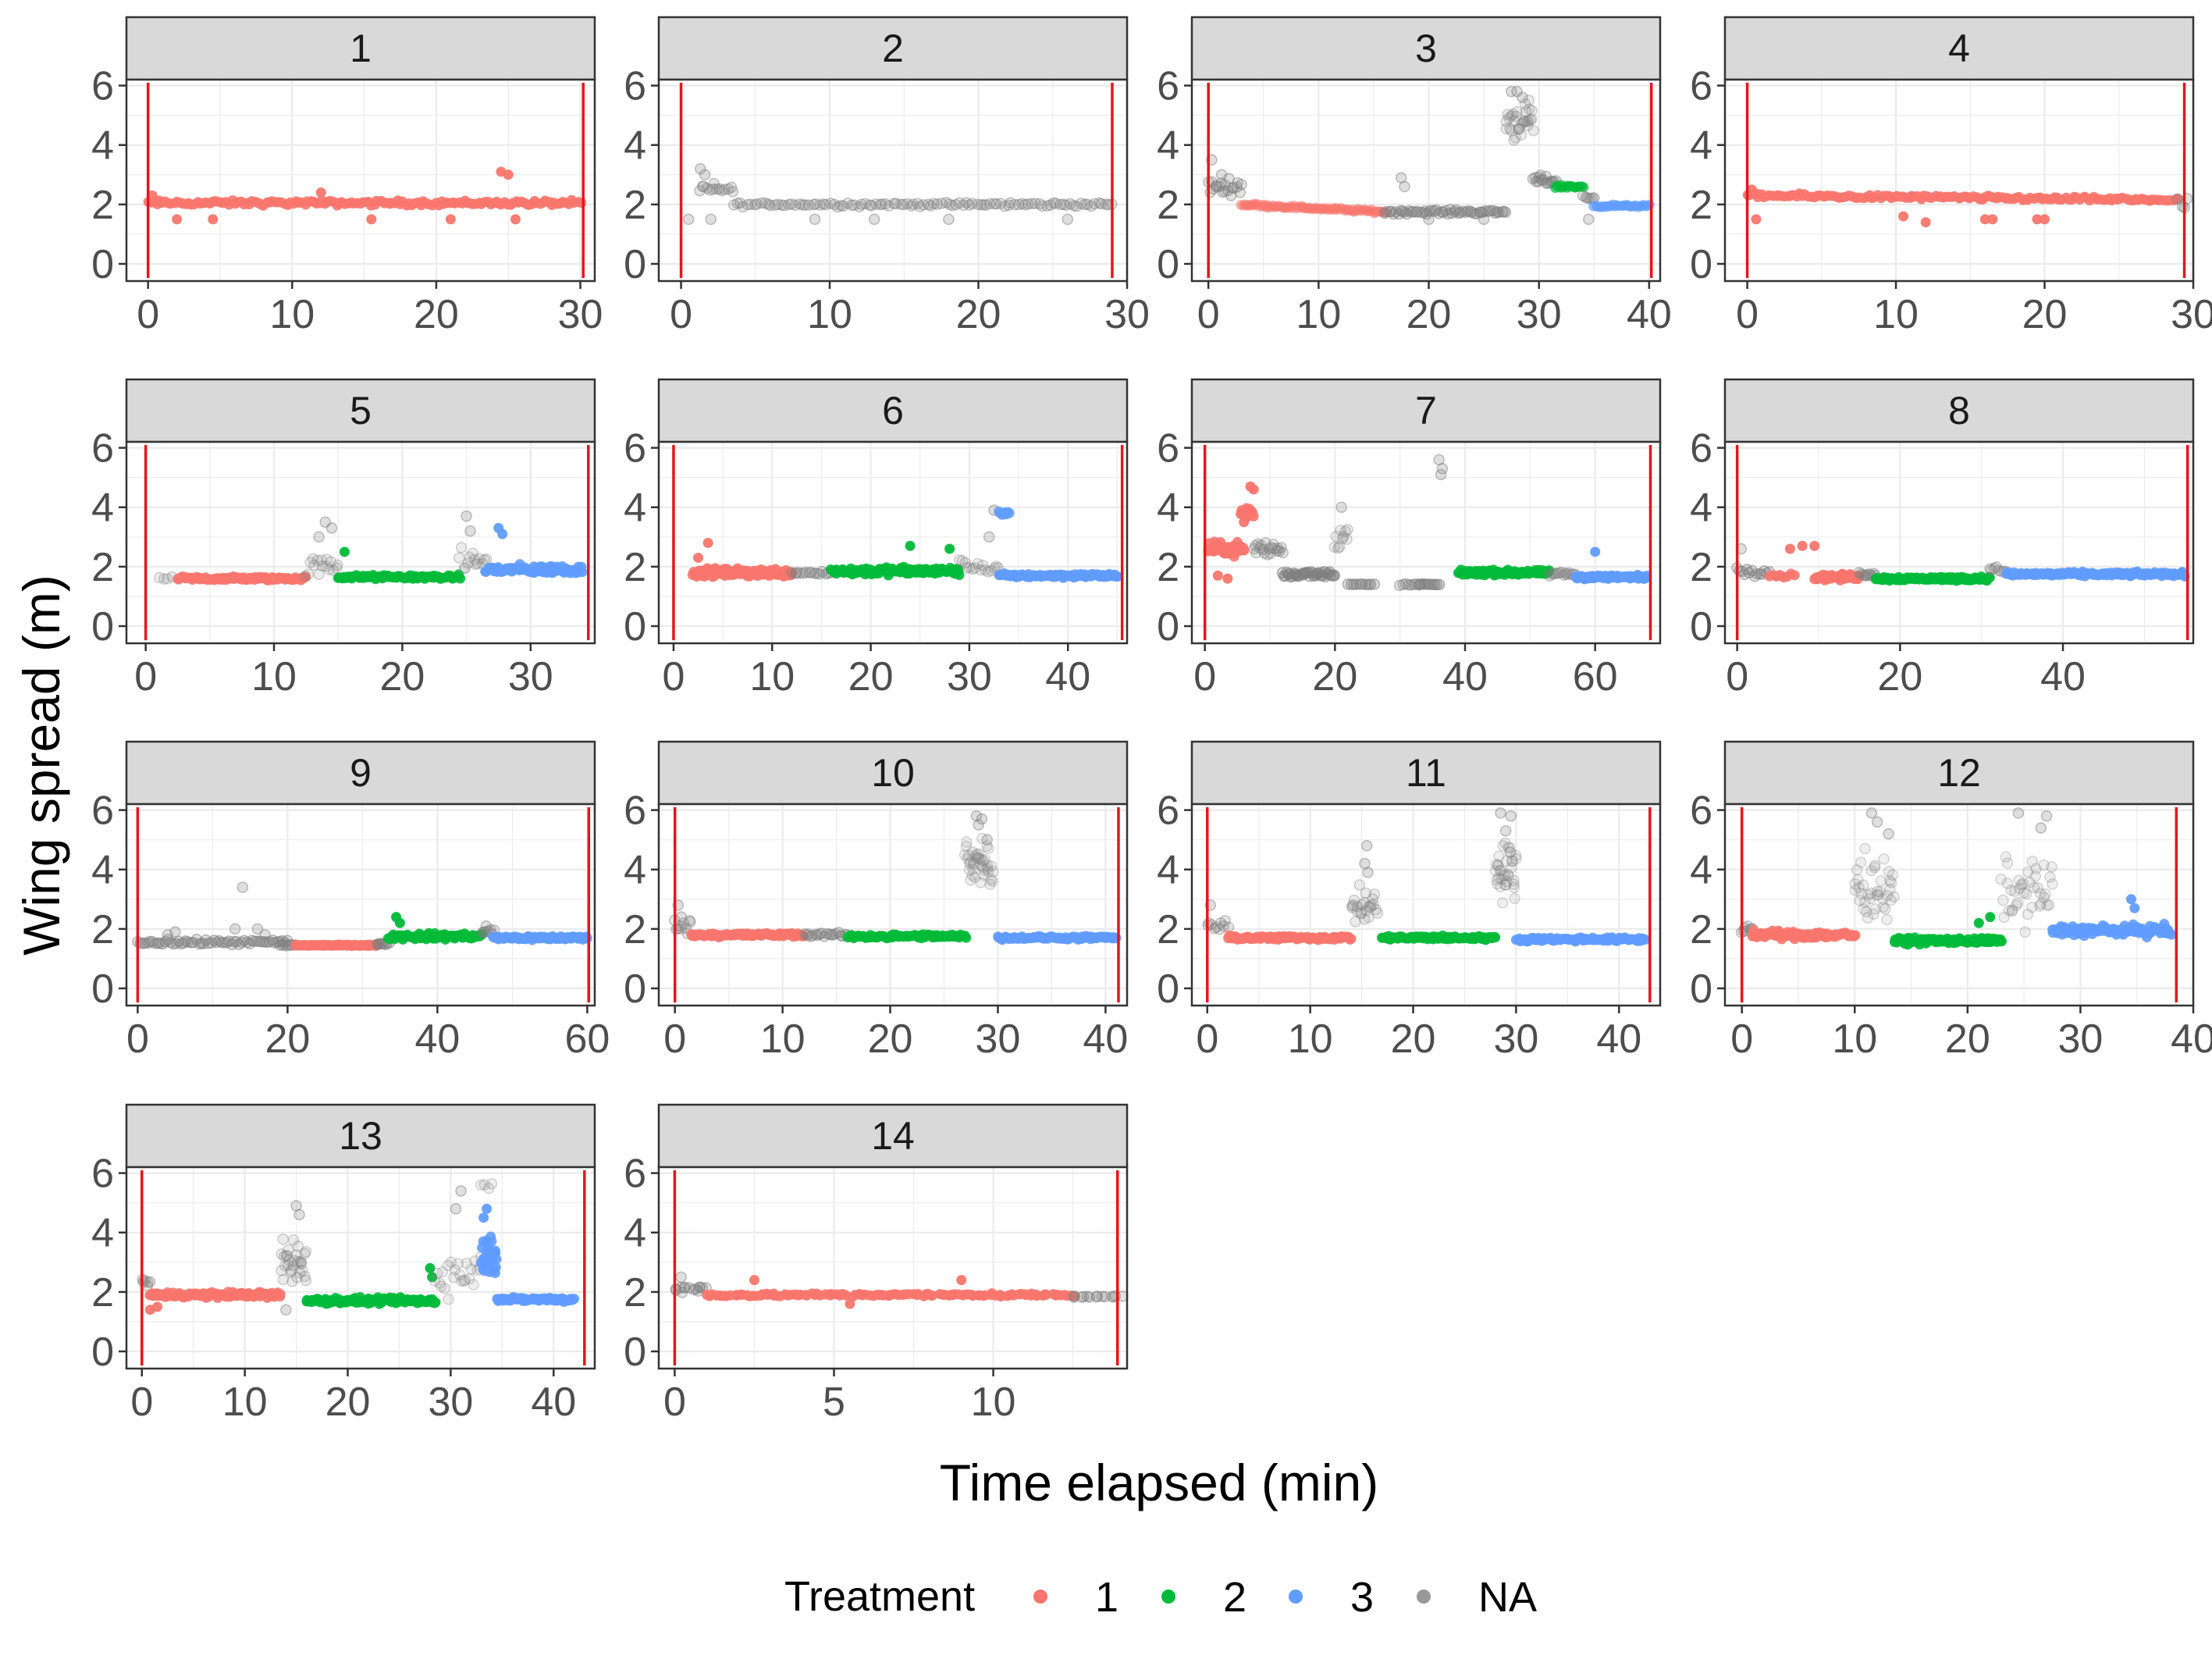 The height and width of the screenshot is (1659, 2212). Describe the element at coordinates (877, 539) in the screenshot. I see `facet-panel-6: 6 0 2 4 6 0 10 20 30 40` at that location.